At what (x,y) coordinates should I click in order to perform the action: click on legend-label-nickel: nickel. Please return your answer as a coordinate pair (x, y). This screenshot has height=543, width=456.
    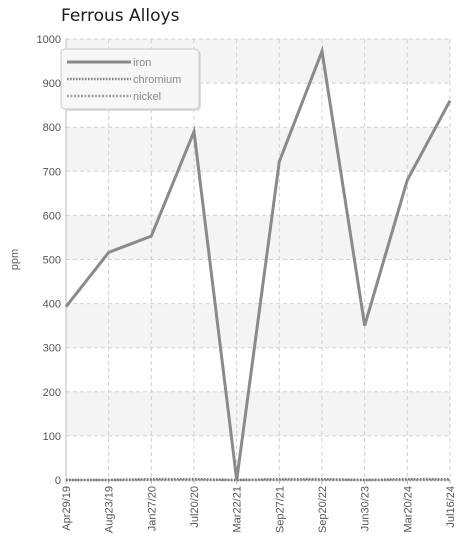
    Looking at the image, I should click on (147, 97).